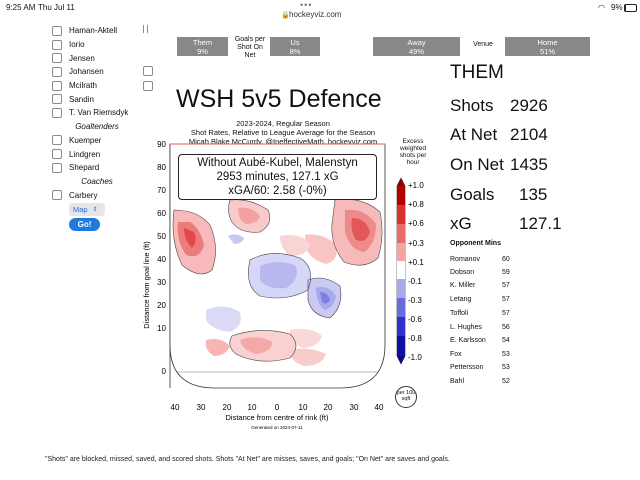 The width and height of the screenshot is (640, 480). I want to click on y-tick-label: 50, so click(161, 236).